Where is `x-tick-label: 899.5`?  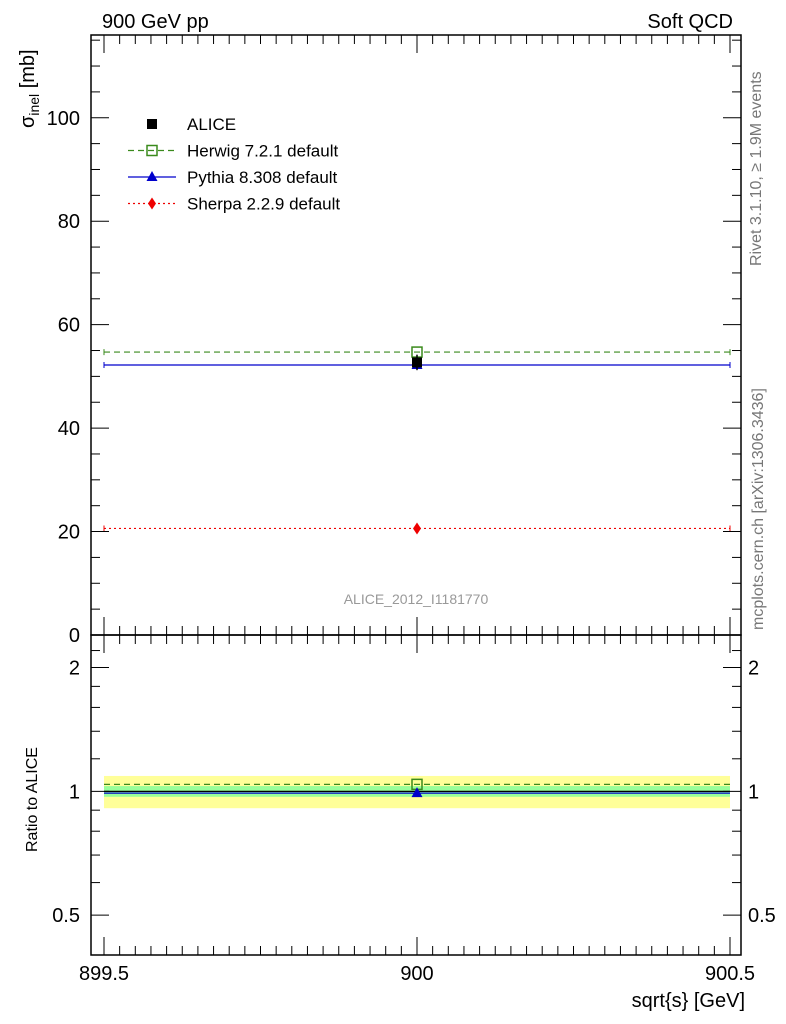 x-tick-label: 899.5 is located at coordinates (104, 974).